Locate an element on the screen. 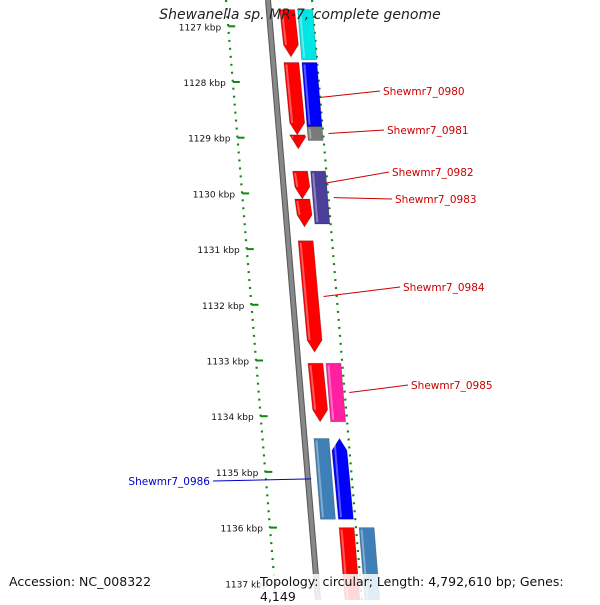 Image resolution: width=600 pixels, height=605 pixels. gene-g_red_small is located at coordinates (298, 142).